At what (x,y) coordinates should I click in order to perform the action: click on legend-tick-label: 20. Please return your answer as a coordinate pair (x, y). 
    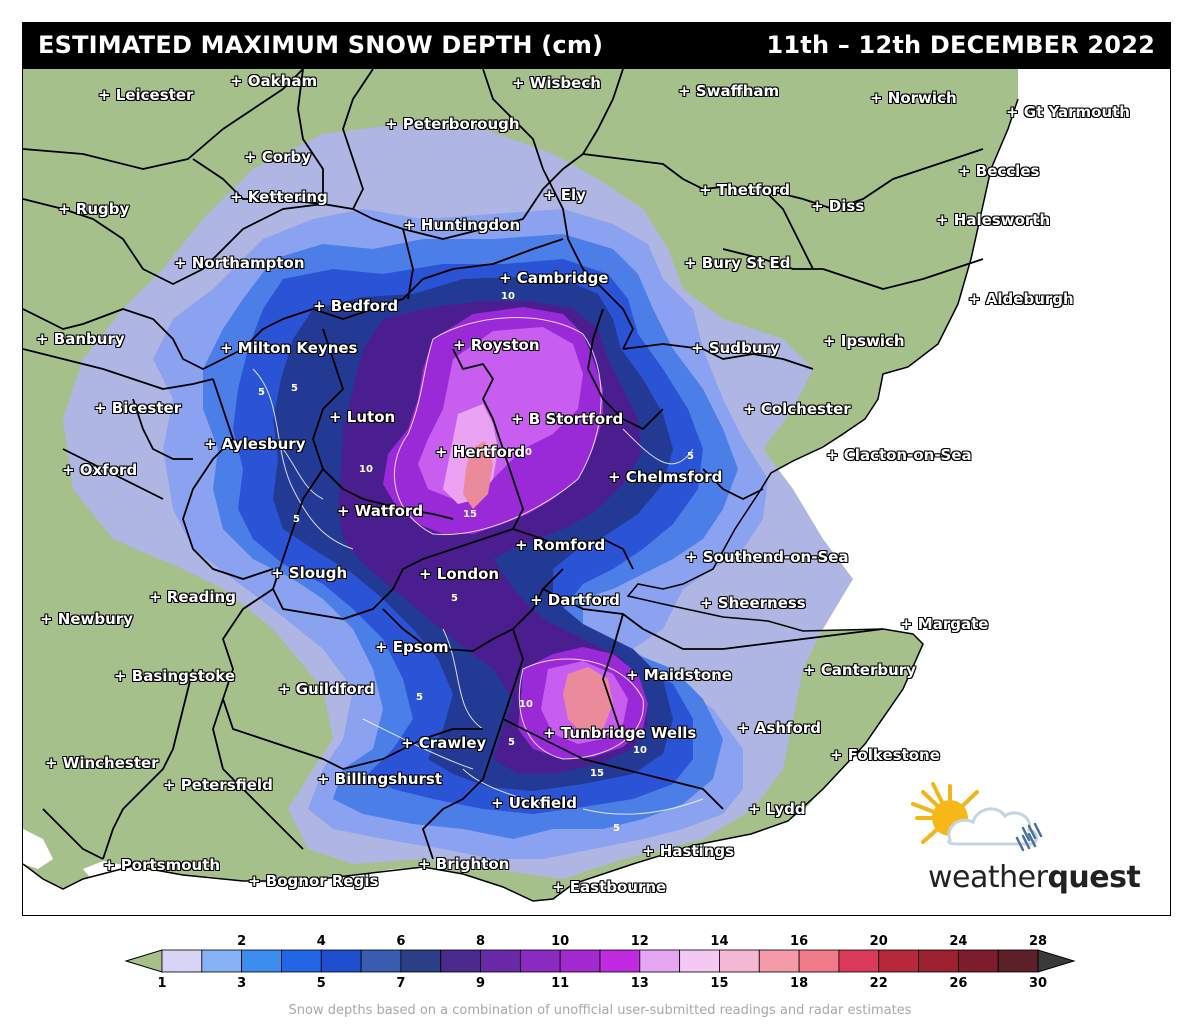
    Looking at the image, I should click on (878, 941).